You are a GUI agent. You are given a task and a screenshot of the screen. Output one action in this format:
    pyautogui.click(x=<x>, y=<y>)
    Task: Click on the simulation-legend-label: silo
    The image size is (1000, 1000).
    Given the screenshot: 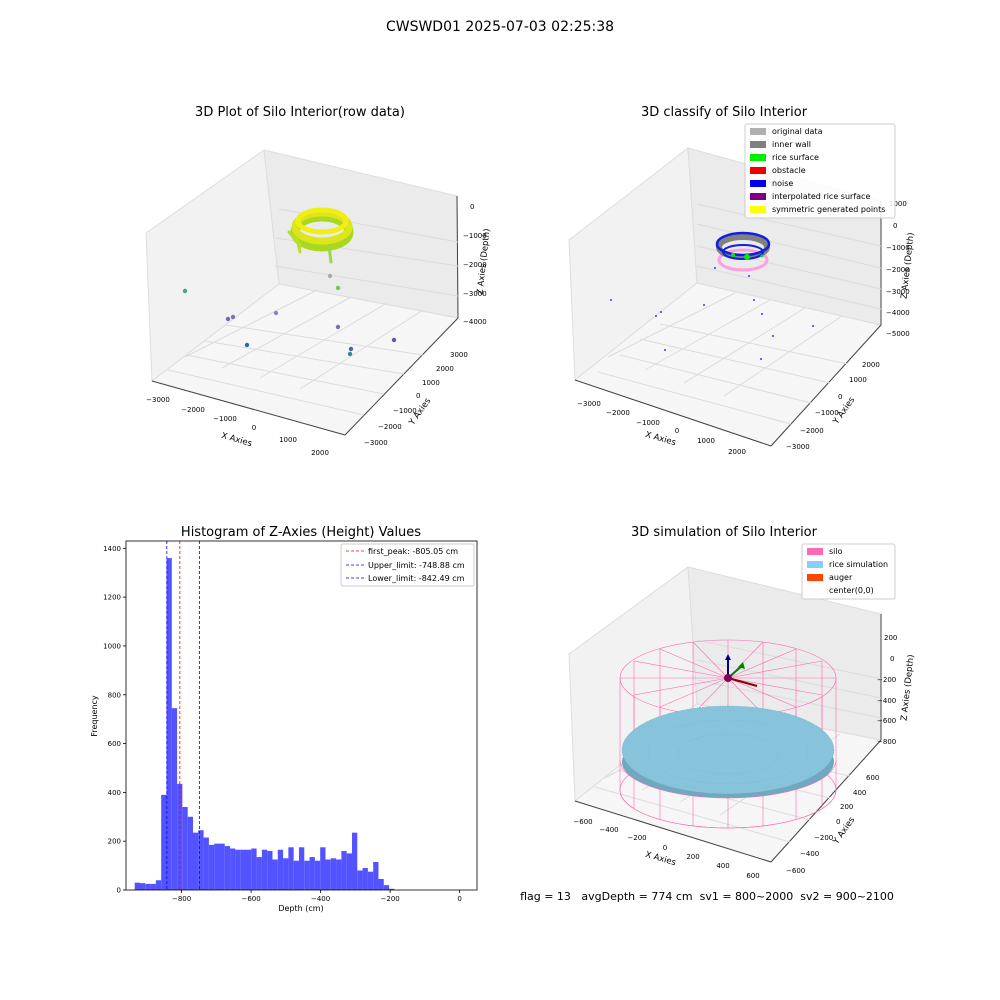 What is the action you would take?
    pyautogui.click(x=836, y=551)
    